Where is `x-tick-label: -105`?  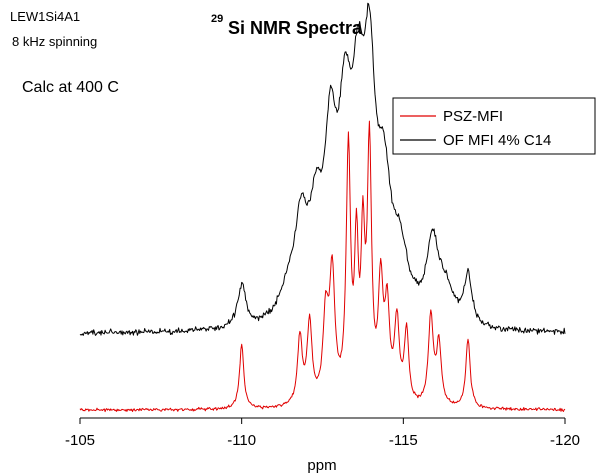
x-tick-label: -105 is located at coordinates (80, 440).